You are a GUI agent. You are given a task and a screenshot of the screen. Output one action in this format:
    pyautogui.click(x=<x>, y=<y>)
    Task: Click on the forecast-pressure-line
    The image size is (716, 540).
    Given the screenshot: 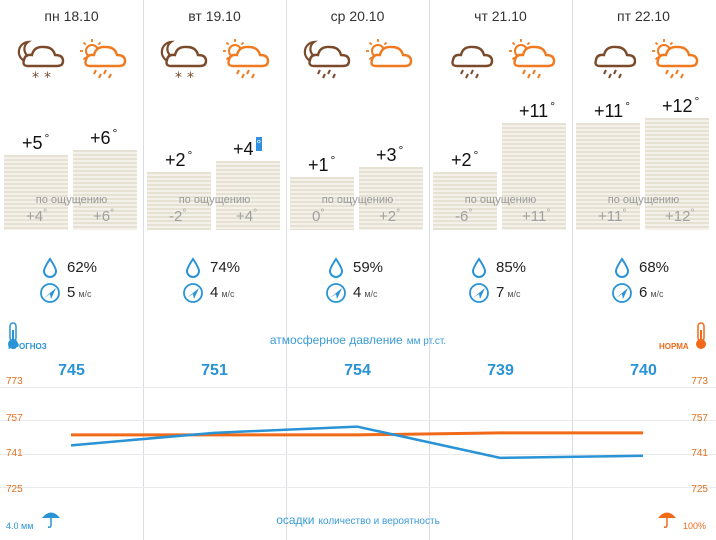 What is the action you would take?
    pyautogui.click(x=357, y=442)
    